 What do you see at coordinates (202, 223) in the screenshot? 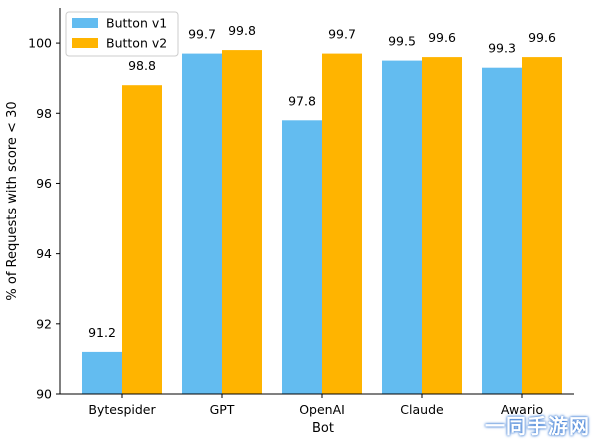
I see `bar-gpt-v1` at bounding box center [202, 223].